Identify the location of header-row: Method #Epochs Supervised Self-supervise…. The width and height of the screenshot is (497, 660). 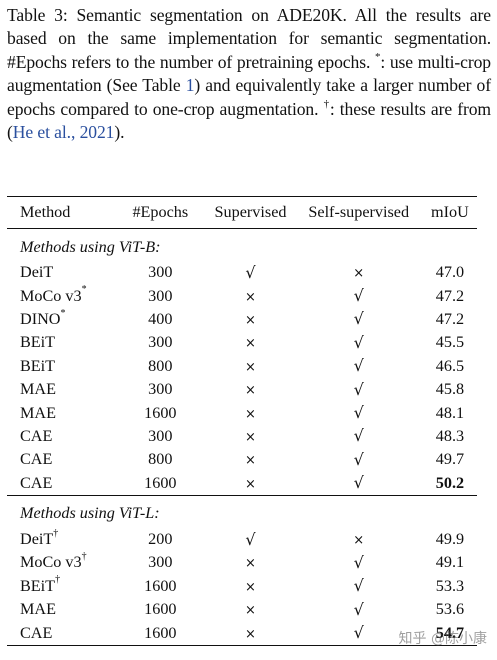
(242, 212).